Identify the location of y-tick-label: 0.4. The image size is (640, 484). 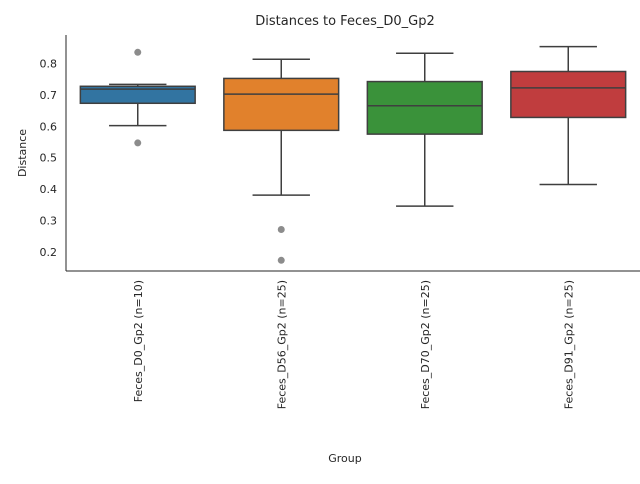
(49, 189).